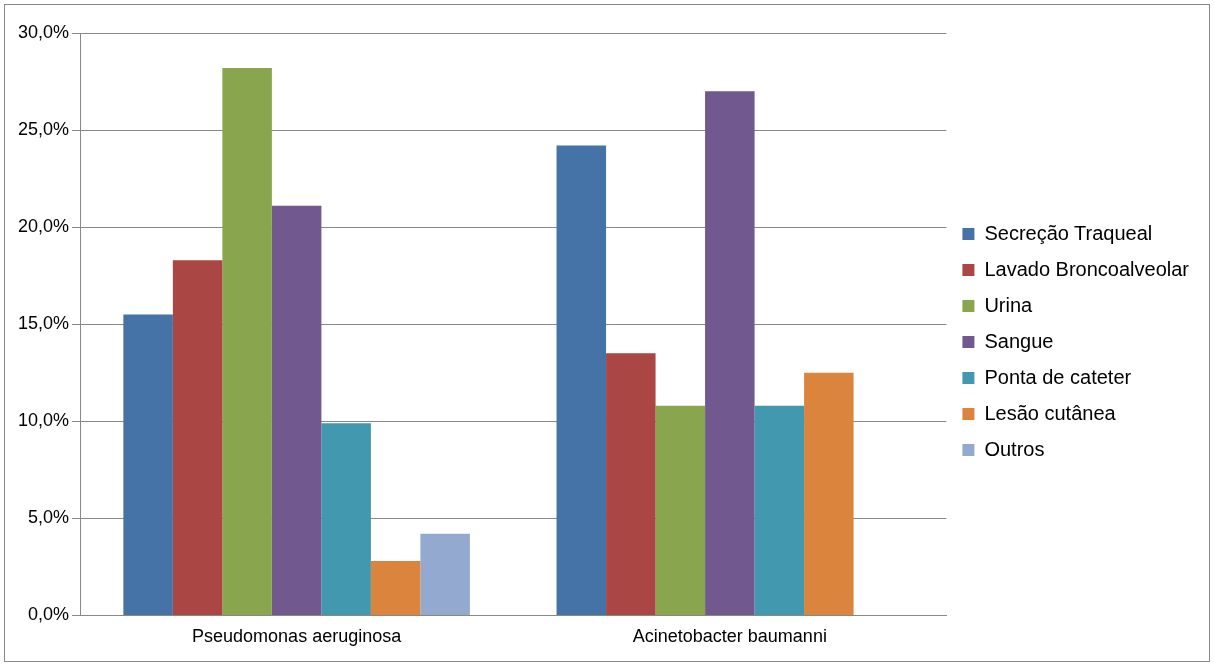  I want to click on legend-label: Secreção Traqueal, so click(1068, 232).